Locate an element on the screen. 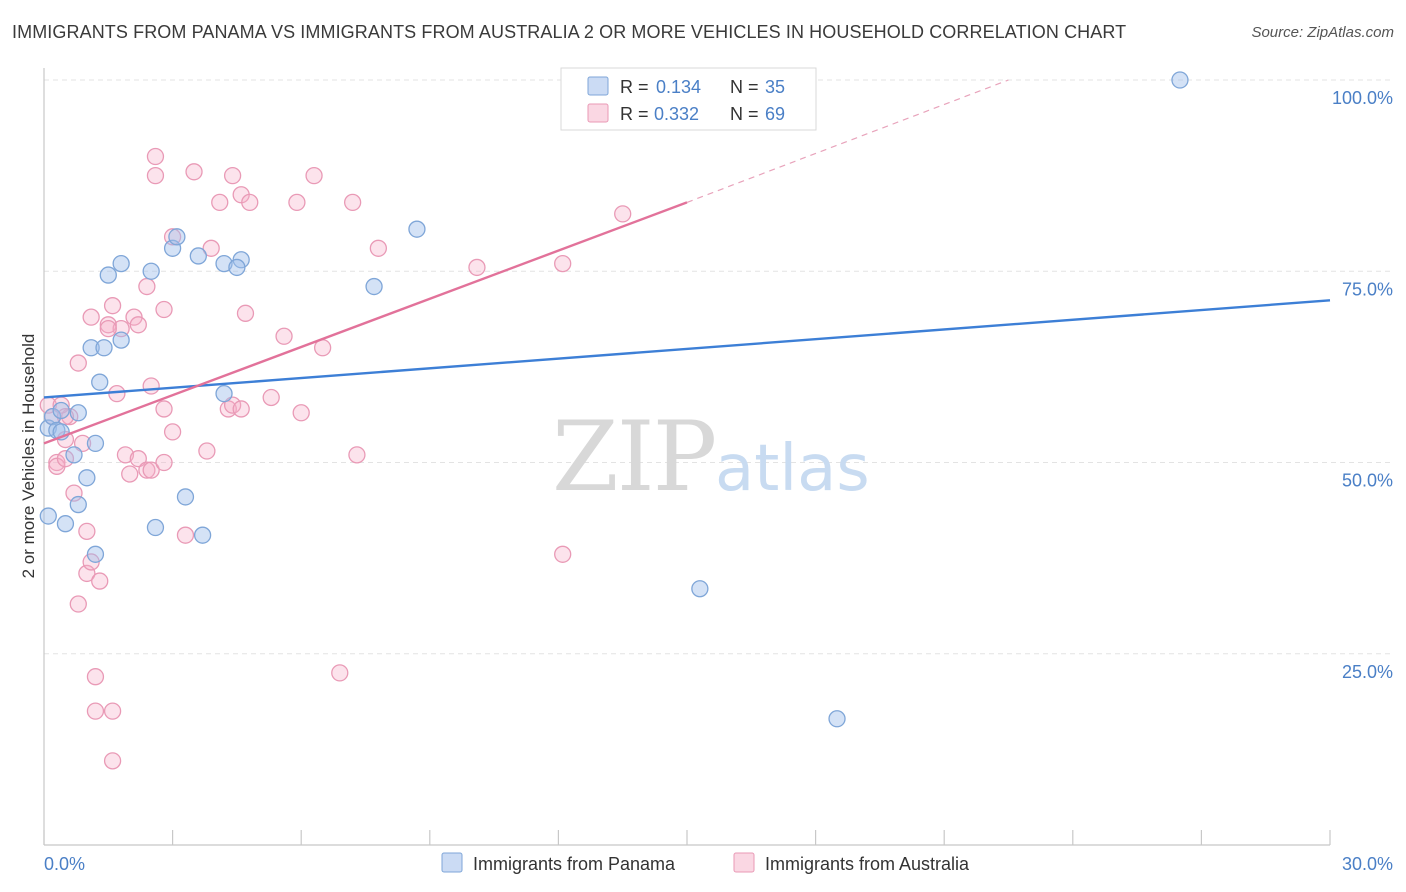 This screenshot has width=1406, height=892. legend-n-label-panama: N = is located at coordinates (744, 87).